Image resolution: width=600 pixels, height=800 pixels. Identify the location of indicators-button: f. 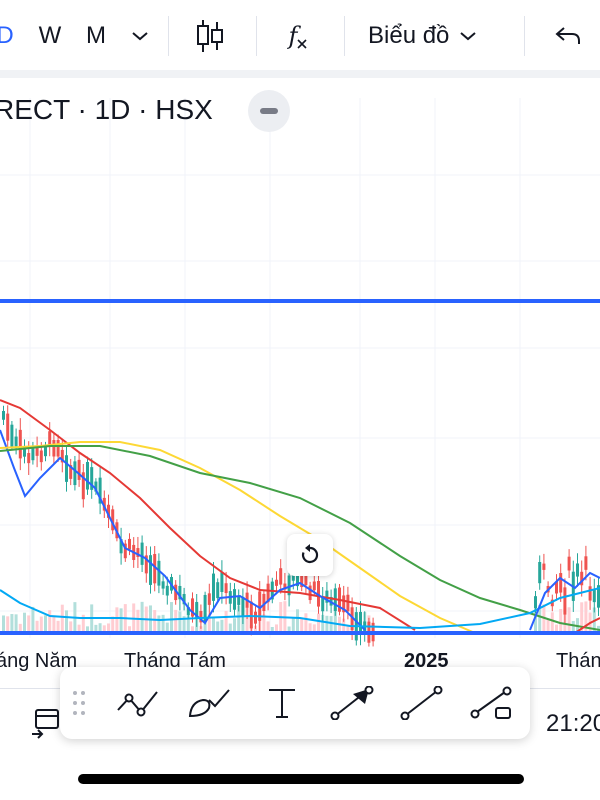
(298, 36).